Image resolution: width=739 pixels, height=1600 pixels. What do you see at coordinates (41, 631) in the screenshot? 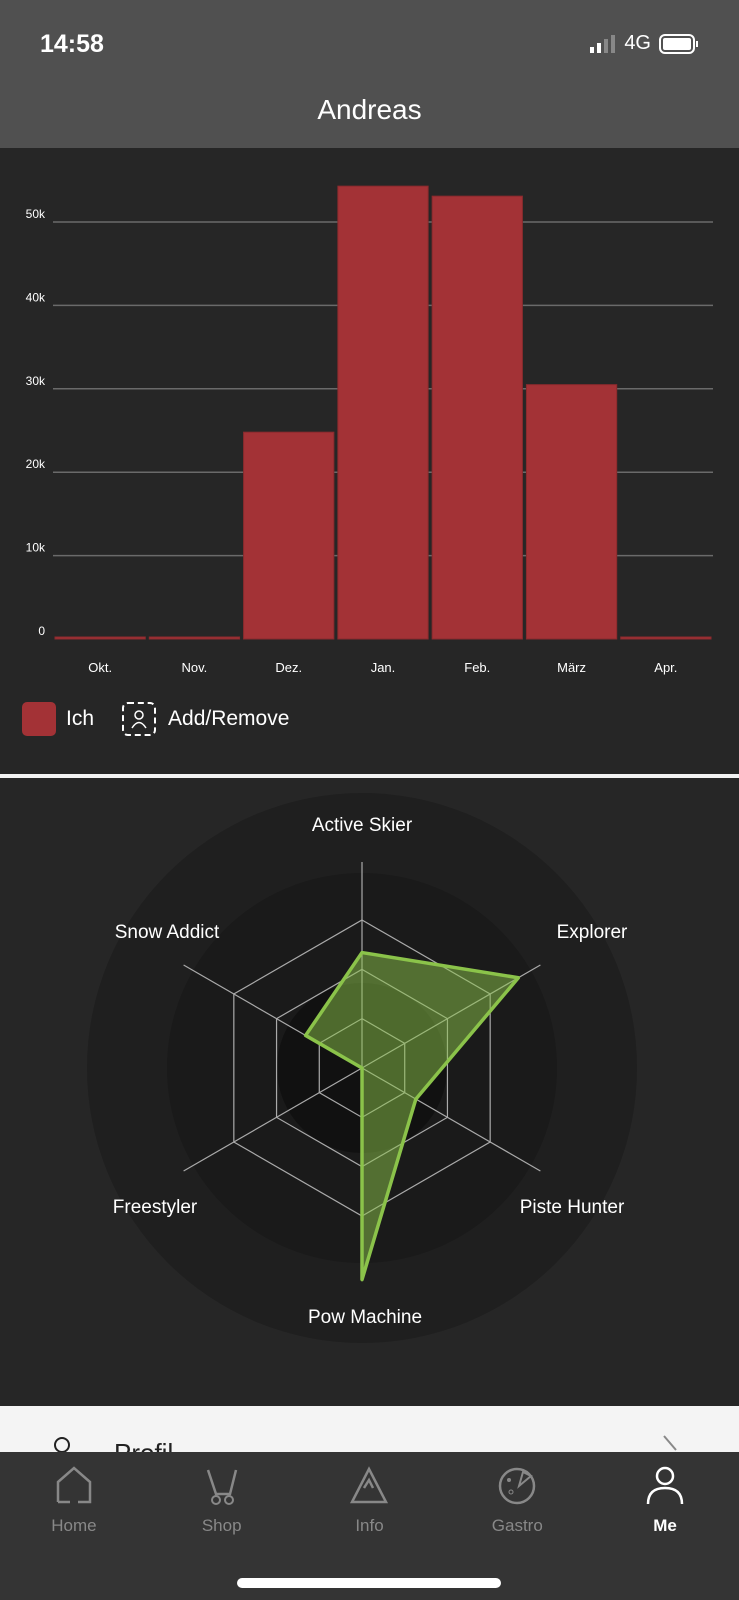
I see `y-tick-label: 0` at bounding box center [41, 631].